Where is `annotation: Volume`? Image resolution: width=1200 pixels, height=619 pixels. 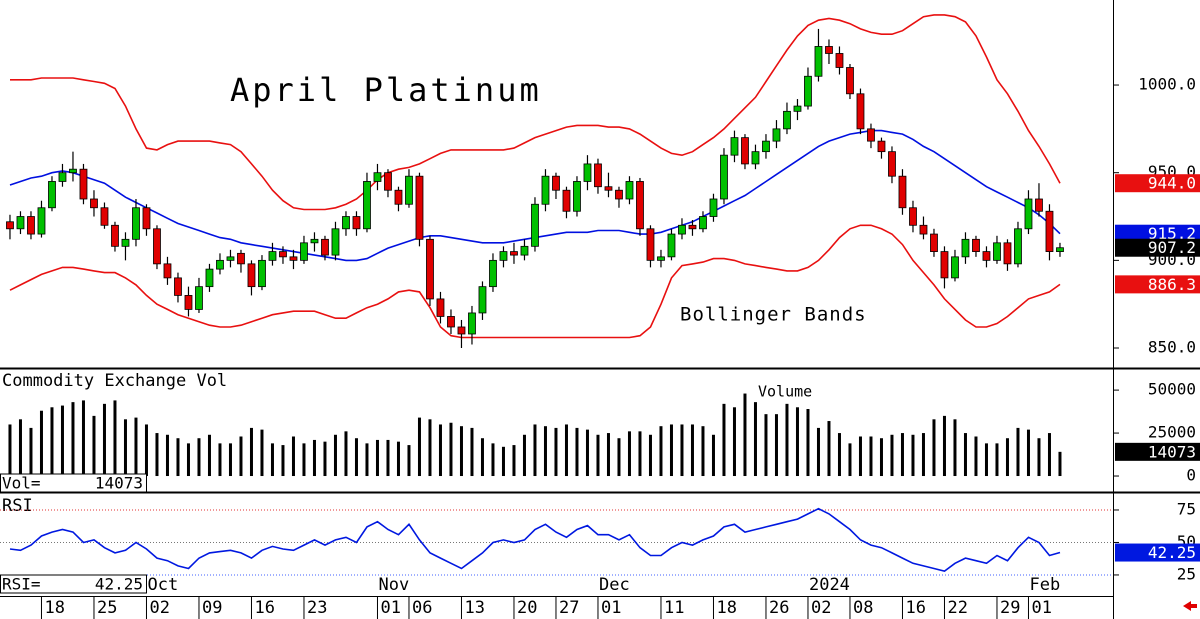 annotation: Volume is located at coordinates (785, 392).